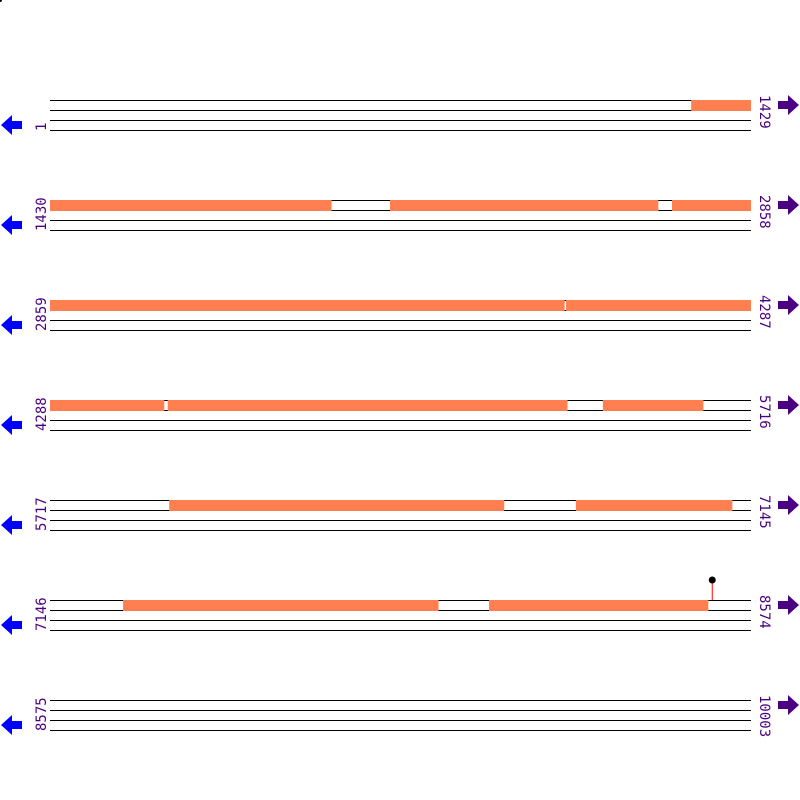 This screenshot has height=800, width=800. I want to click on row-start-label: 2859, so click(42, 314).